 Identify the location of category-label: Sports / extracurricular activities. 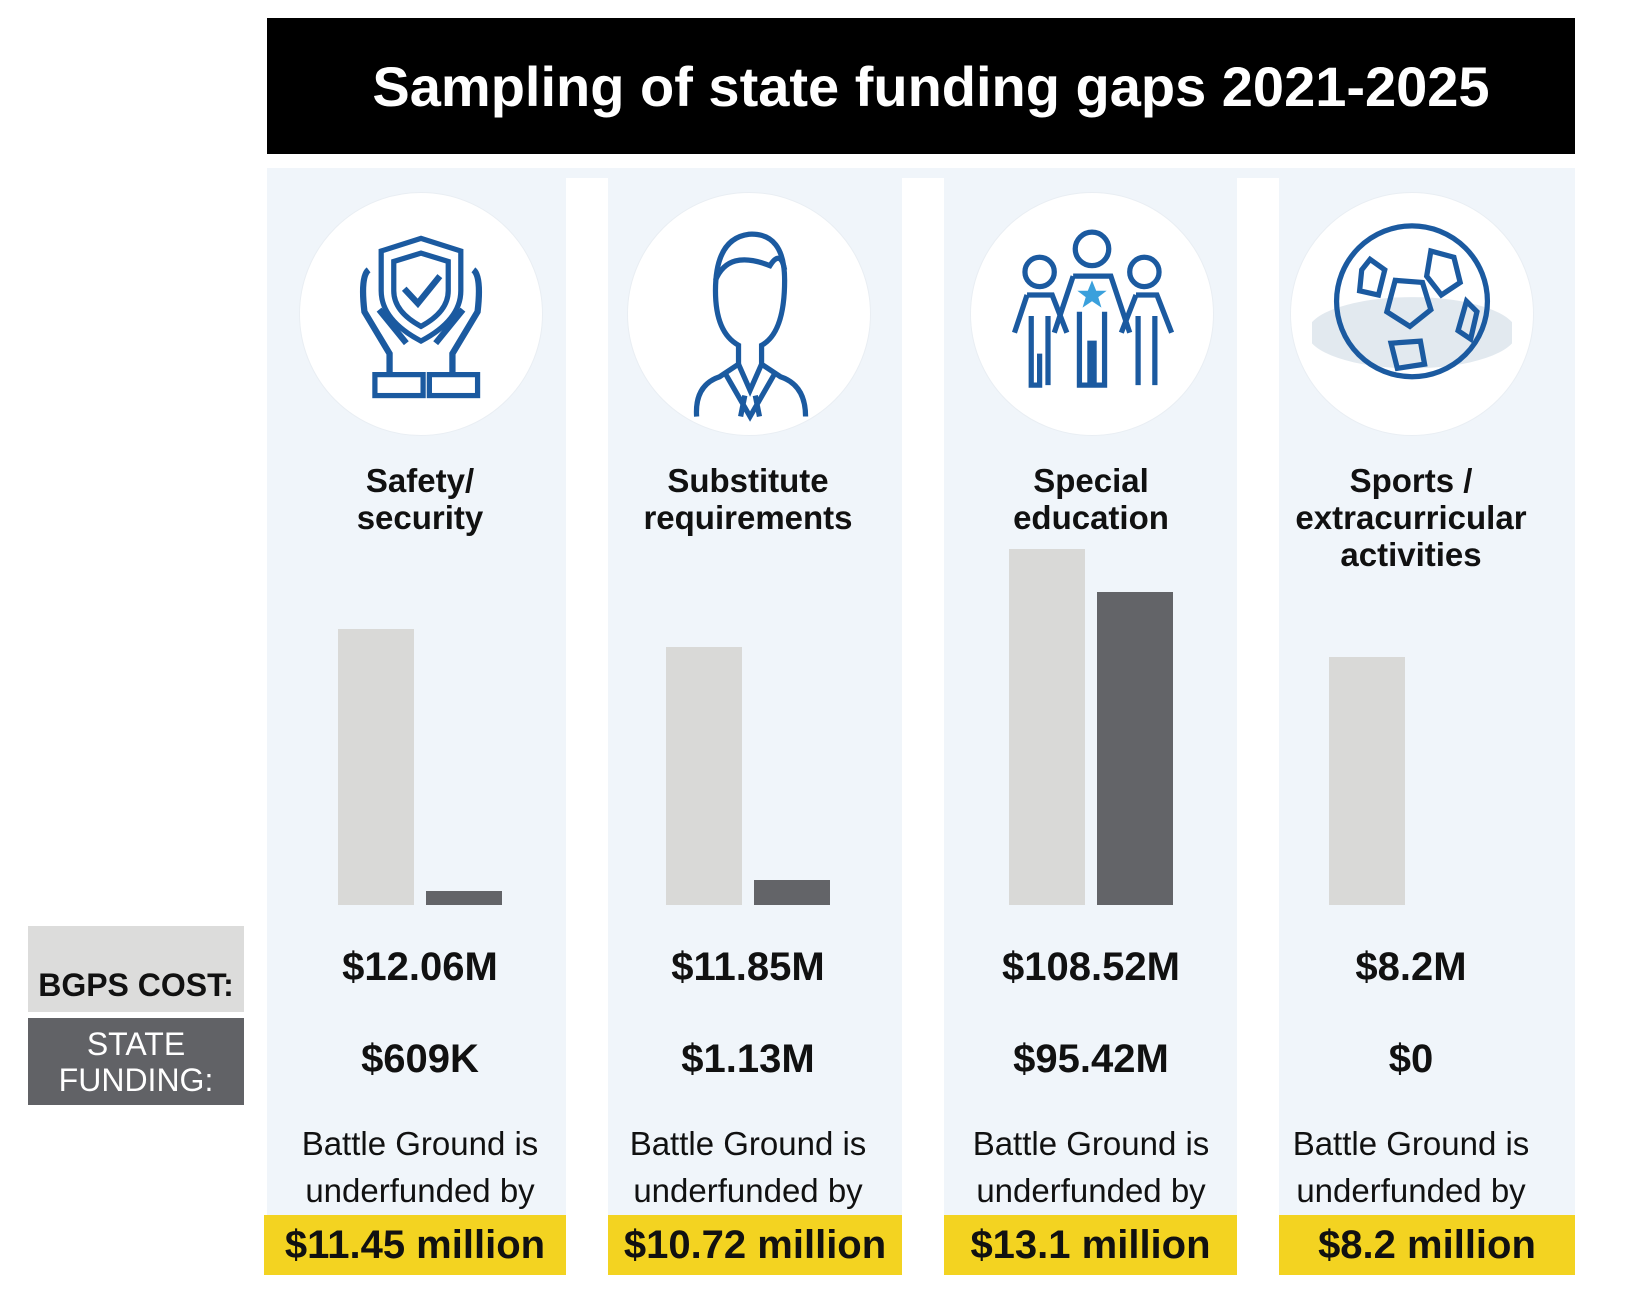
(1411, 517).